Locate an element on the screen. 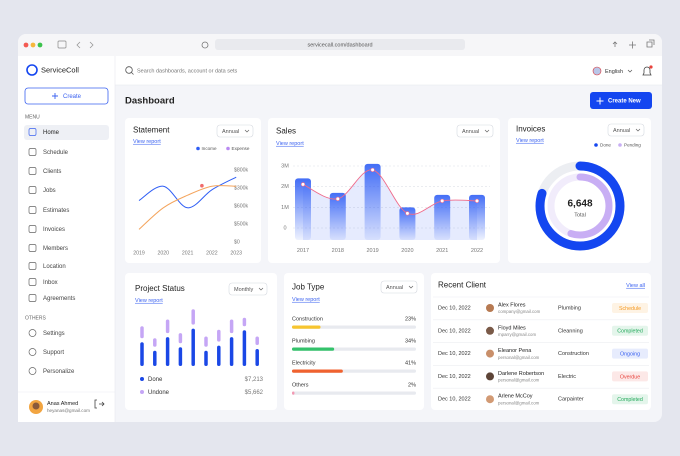  job-percent: 23% is located at coordinates (410, 319).